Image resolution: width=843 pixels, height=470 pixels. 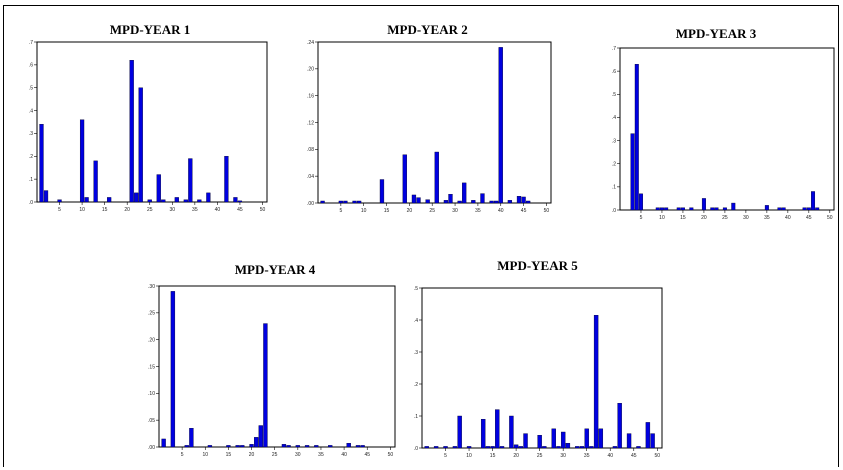 I want to click on y-tick-label: .24, so click(x=310, y=43).